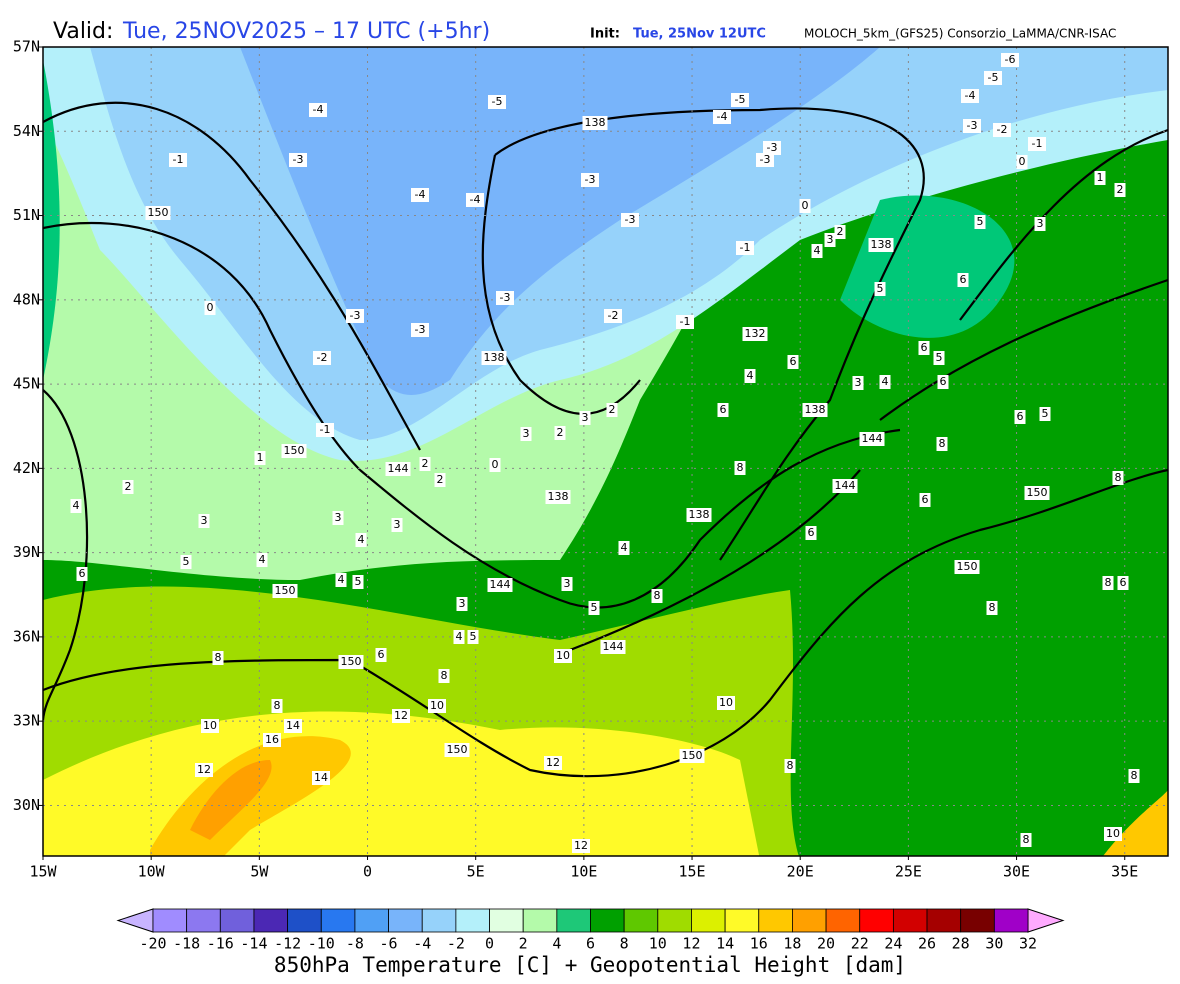  I want to click on colorbar-label: 10, so click(658, 944).